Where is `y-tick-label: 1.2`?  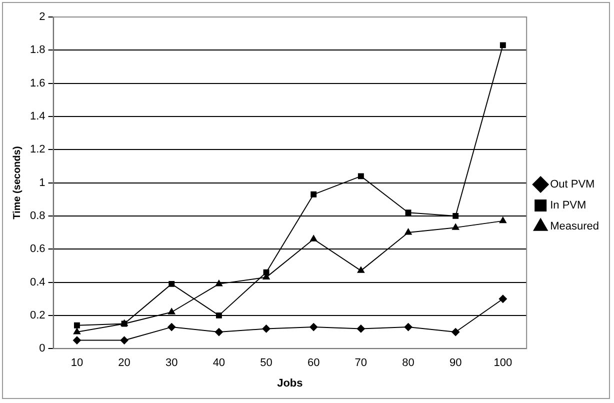
y-tick-label: 1.2 is located at coordinates (38, 150).